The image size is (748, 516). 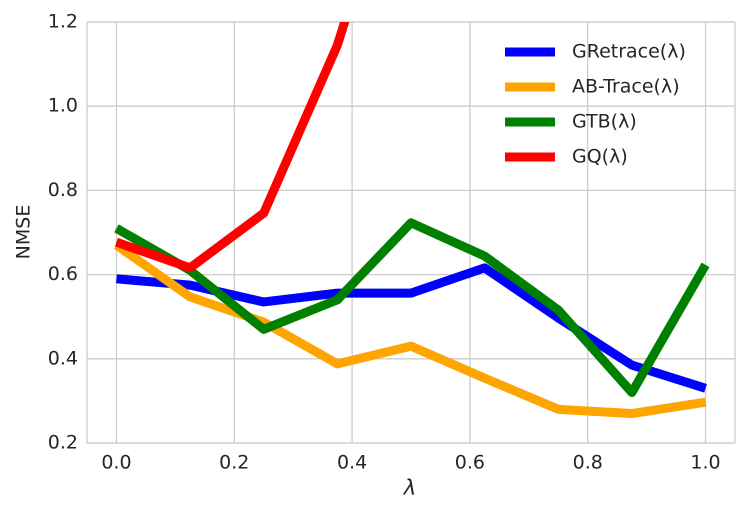 What do you see at coordinates (629, 52) in the screenshot?
I see `legend-label: GRetrace(λ)` at bounding box center [629, 52].